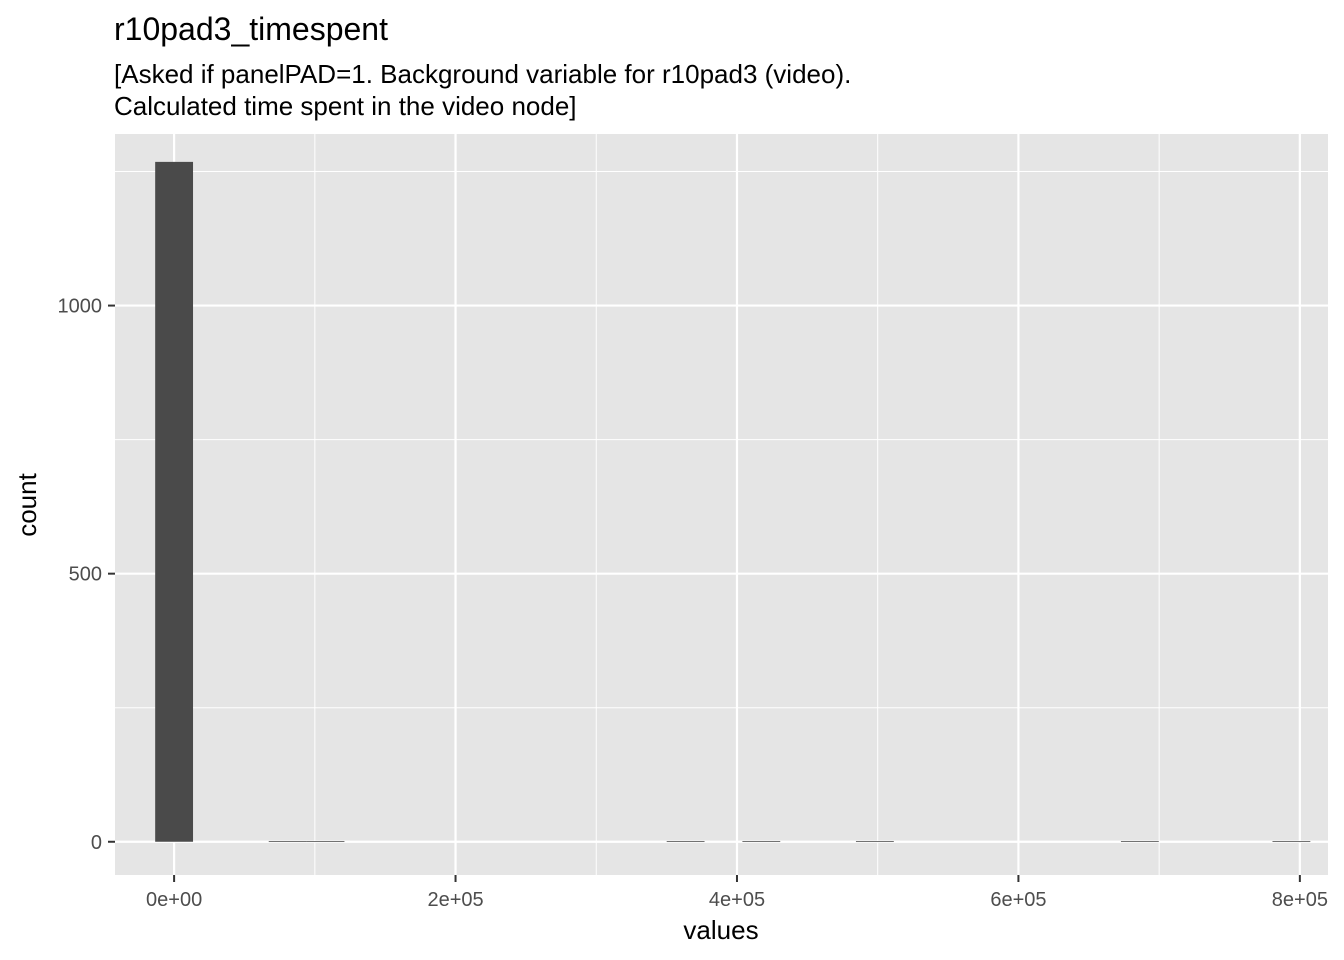 This screenshot has width=1344, height=960. I want to click on y-axis-title: count, so click(27, 504).